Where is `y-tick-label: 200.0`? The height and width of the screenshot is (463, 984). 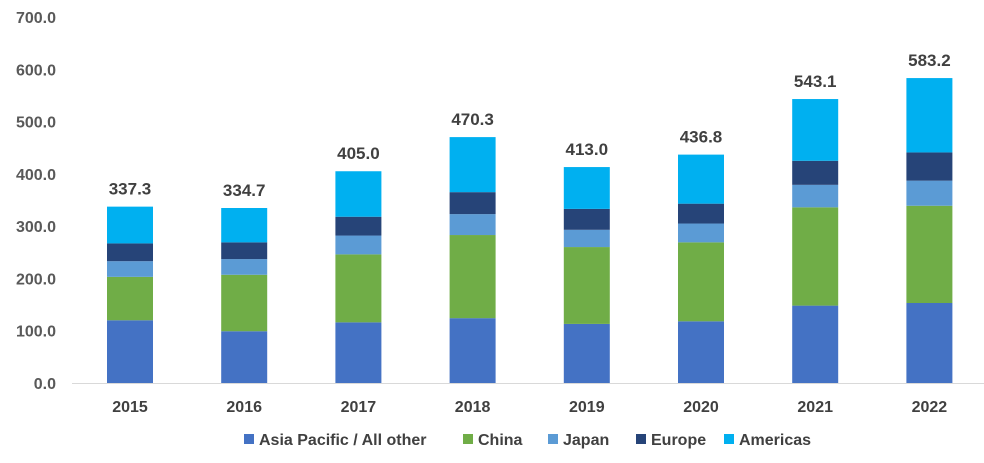
y-tick-label: 200.0 is located at coordinates (36, 279).